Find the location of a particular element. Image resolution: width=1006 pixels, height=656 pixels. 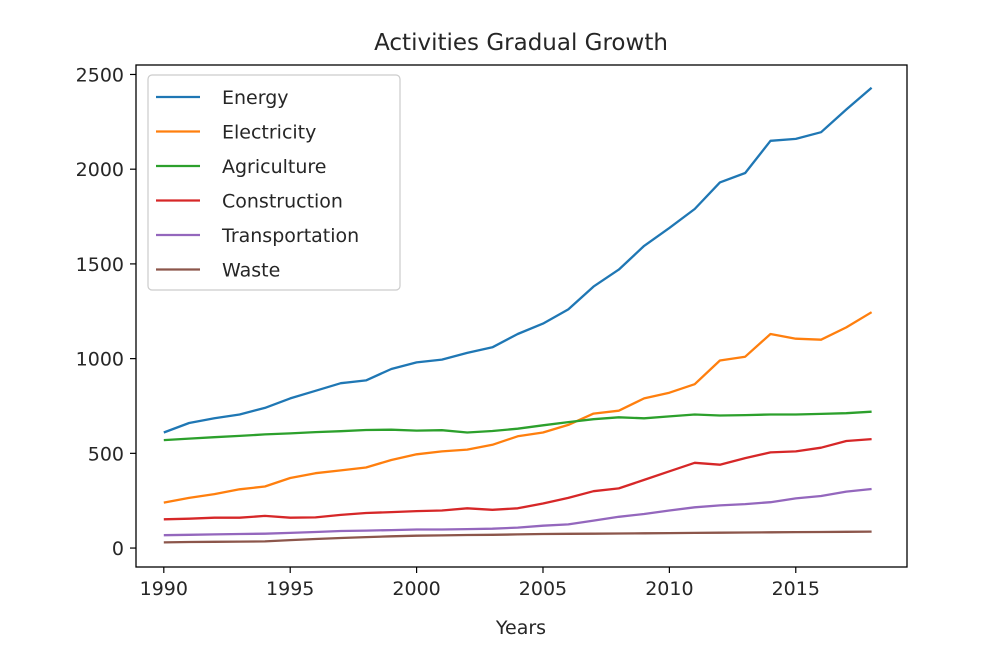

y-tick-label: 1000 is located at coordinates (100, 360).